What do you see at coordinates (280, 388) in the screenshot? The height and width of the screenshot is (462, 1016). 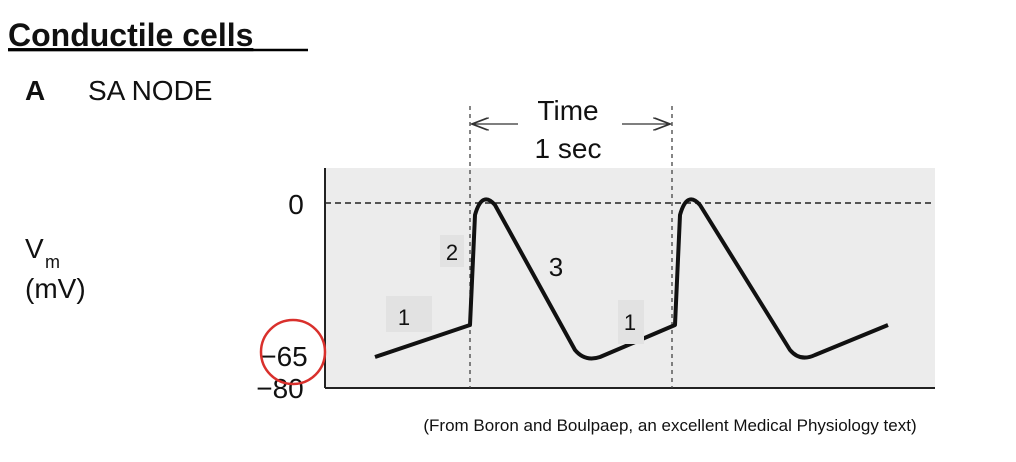 I see `y-tick-label: −80` at bounding box center [280, 388].